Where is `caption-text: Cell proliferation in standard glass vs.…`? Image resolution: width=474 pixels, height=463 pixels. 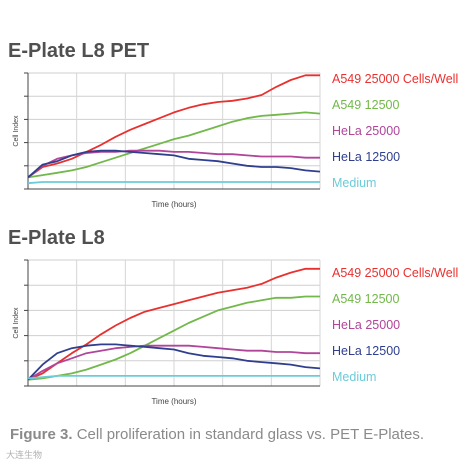 caption-text: Cell proliferation in standard glass vs.… is located at coordinates (250, 434).